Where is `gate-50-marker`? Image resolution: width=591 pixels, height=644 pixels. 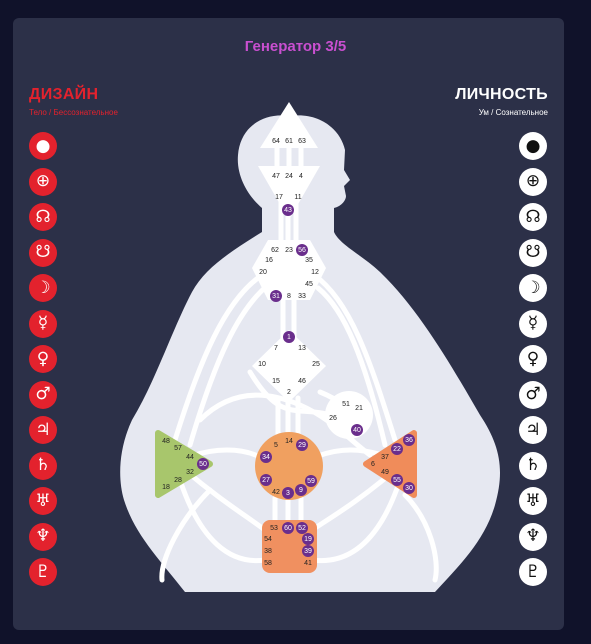
gate-50-marker is located at coordinates (203, 464).